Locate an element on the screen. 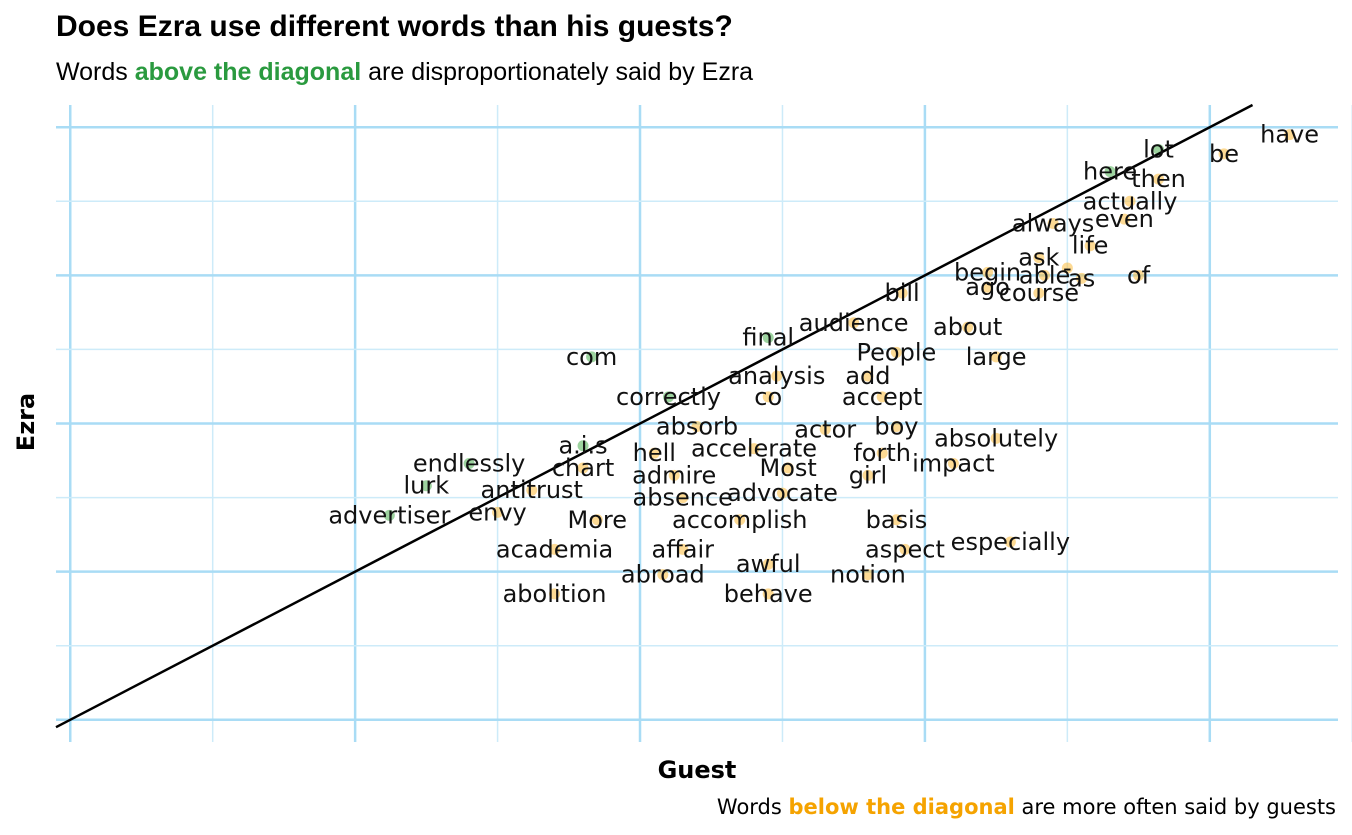 Image resolution: width=1352 pixels, height=835 pixels. word-label: audience is located at coordinates (854, 323).